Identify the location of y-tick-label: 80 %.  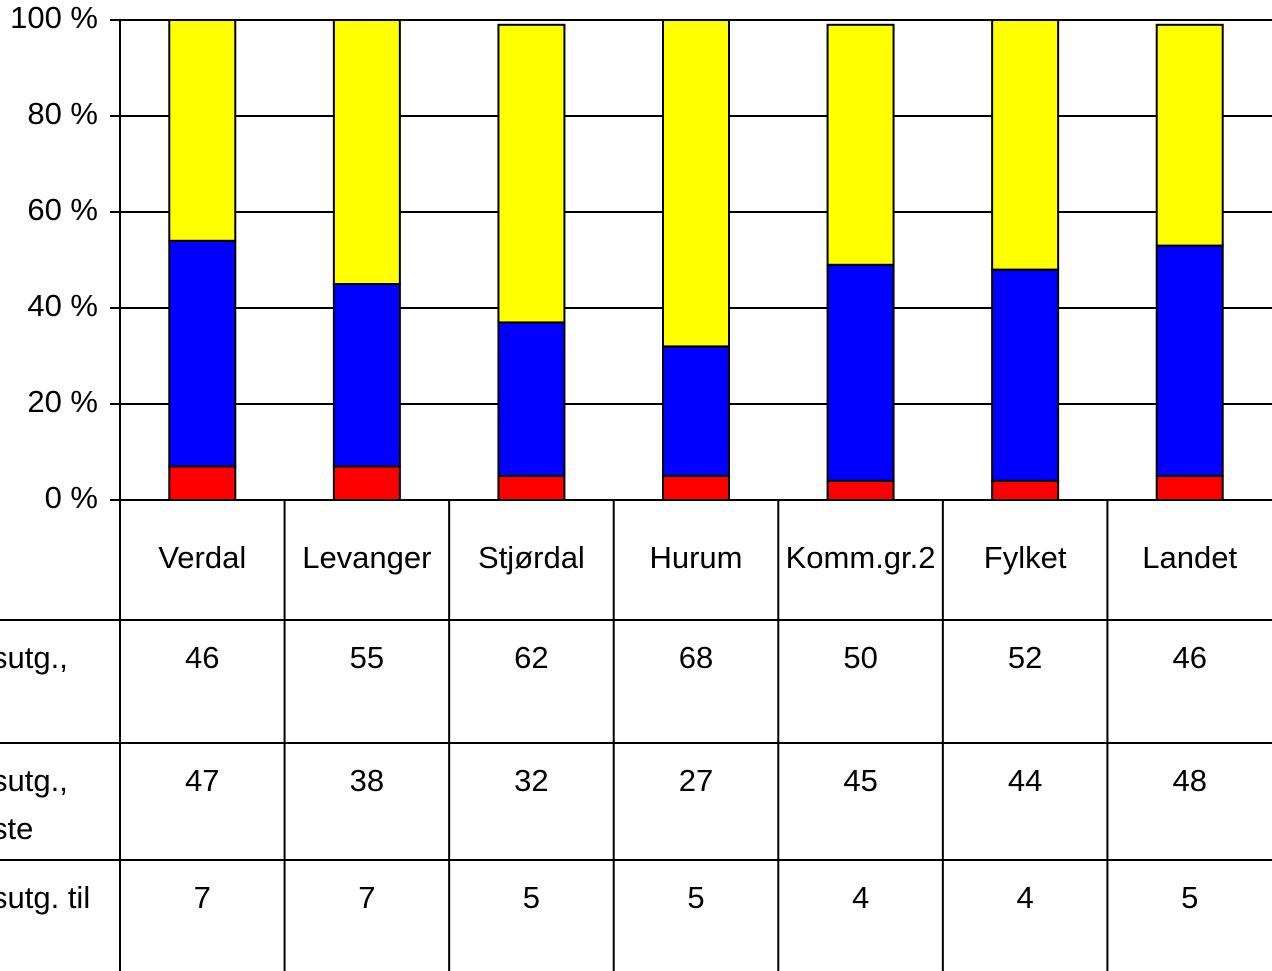
(62, 113).